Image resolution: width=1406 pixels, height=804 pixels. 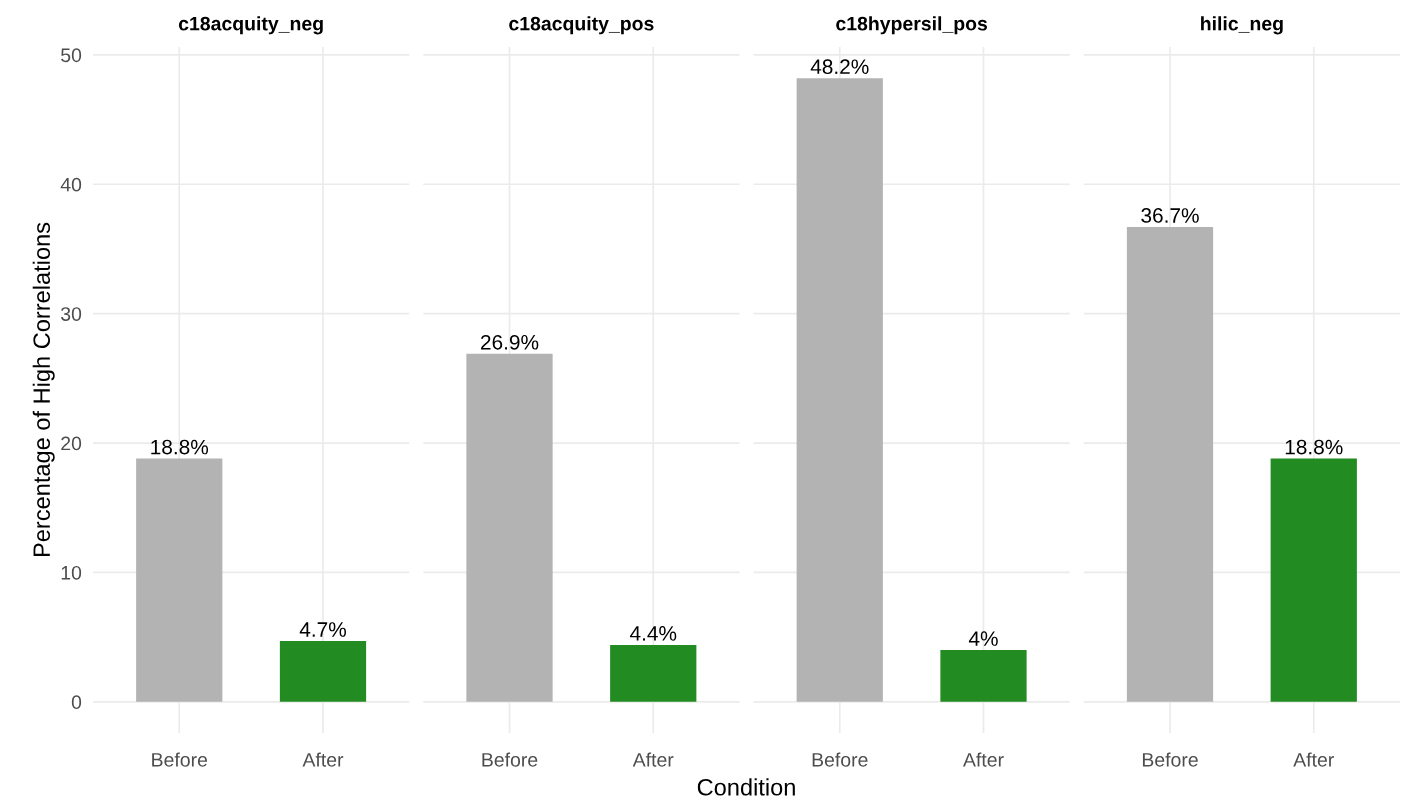 What do you see at coordinates (839, 67) in the screenshot?
I see `data-label: 48.2%` at bounding box center [839, 67].